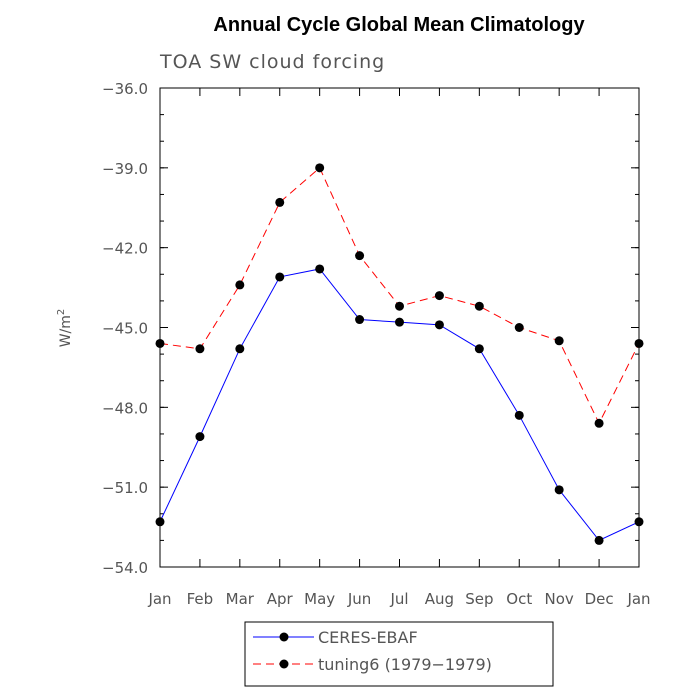  I want to click on x-tick-label: Feb, so click(200, 599).